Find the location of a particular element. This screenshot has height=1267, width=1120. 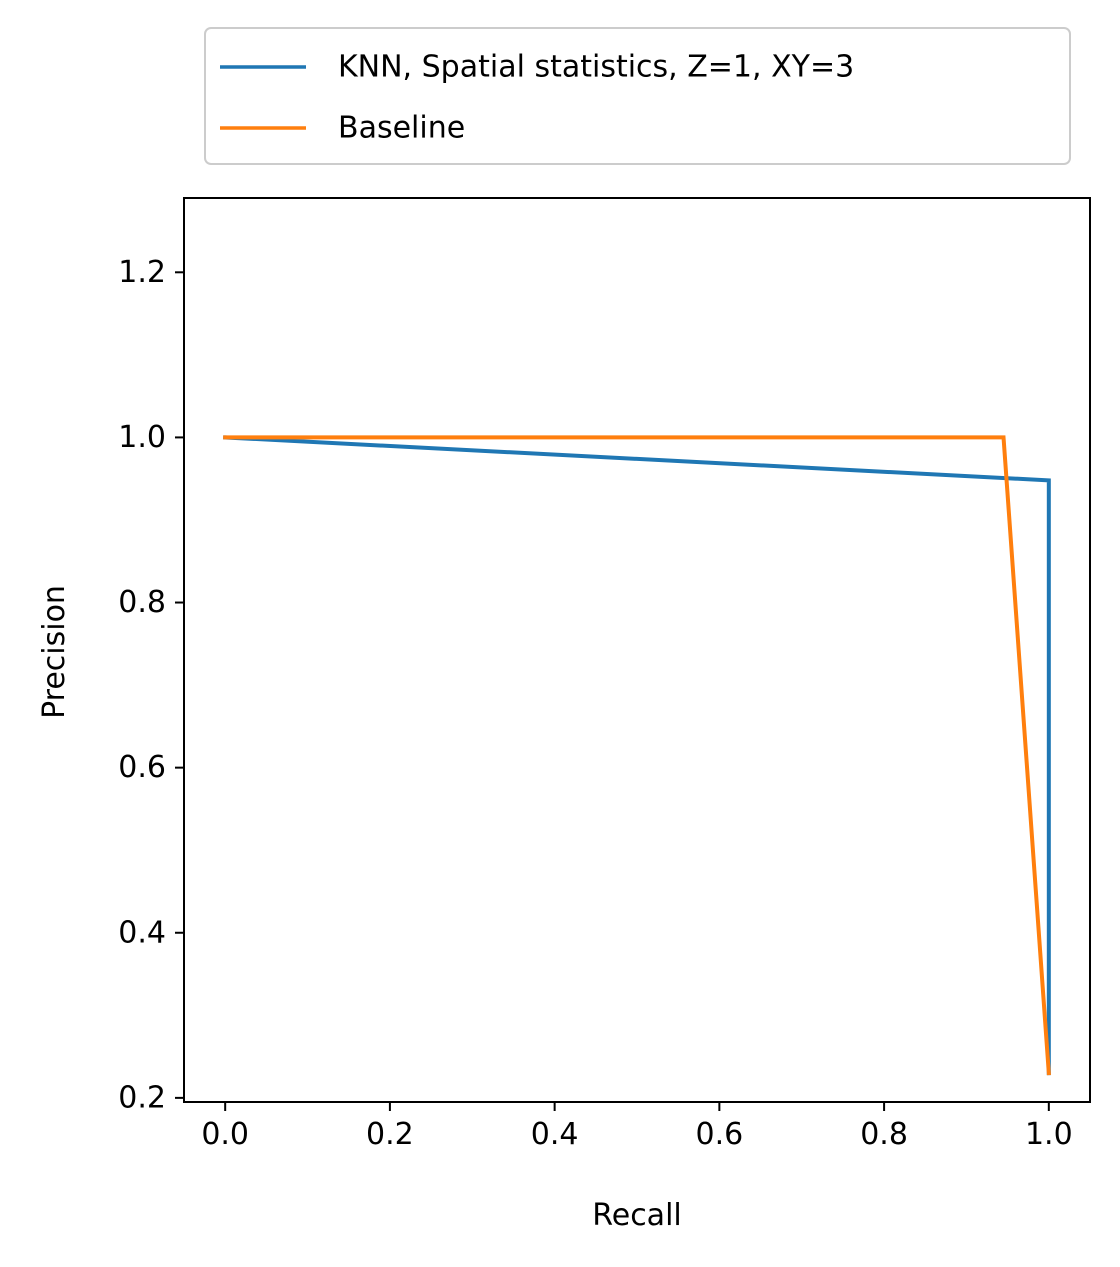

y-tick-label: 0.4 is located at coordinates (142, 932).